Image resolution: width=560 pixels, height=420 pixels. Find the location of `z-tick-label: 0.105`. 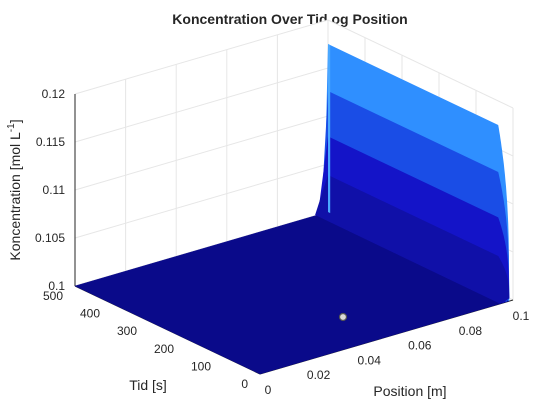

z-tick-label: 0.105 is located at coordinates (50, 238).